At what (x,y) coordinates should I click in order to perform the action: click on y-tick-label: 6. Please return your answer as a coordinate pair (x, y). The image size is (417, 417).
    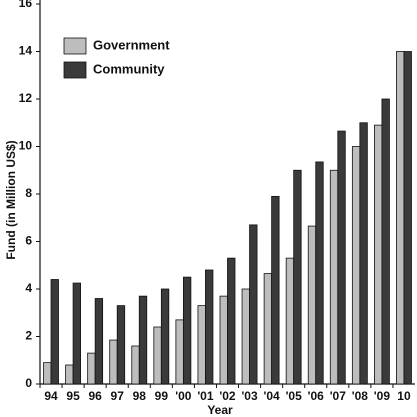
    Looking at the image, I should click on (28, 241).